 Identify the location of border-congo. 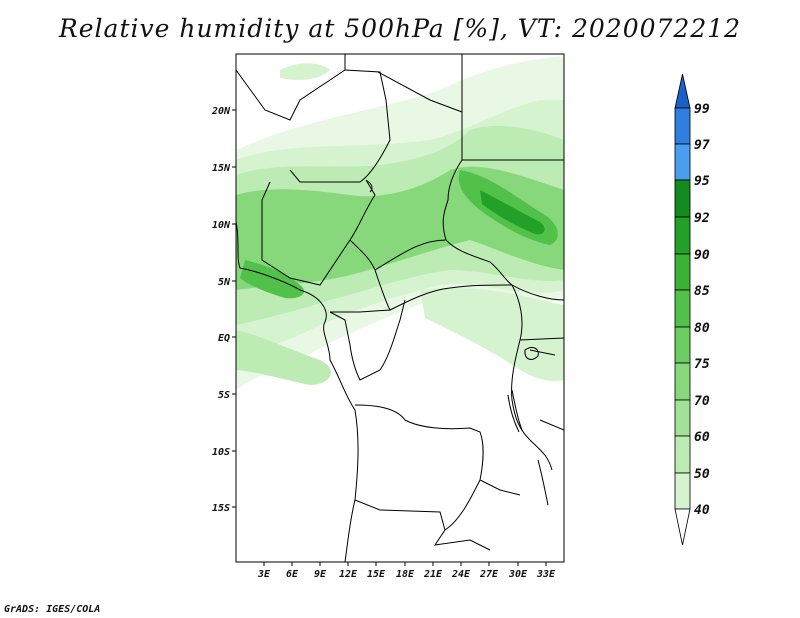
(367, 340).